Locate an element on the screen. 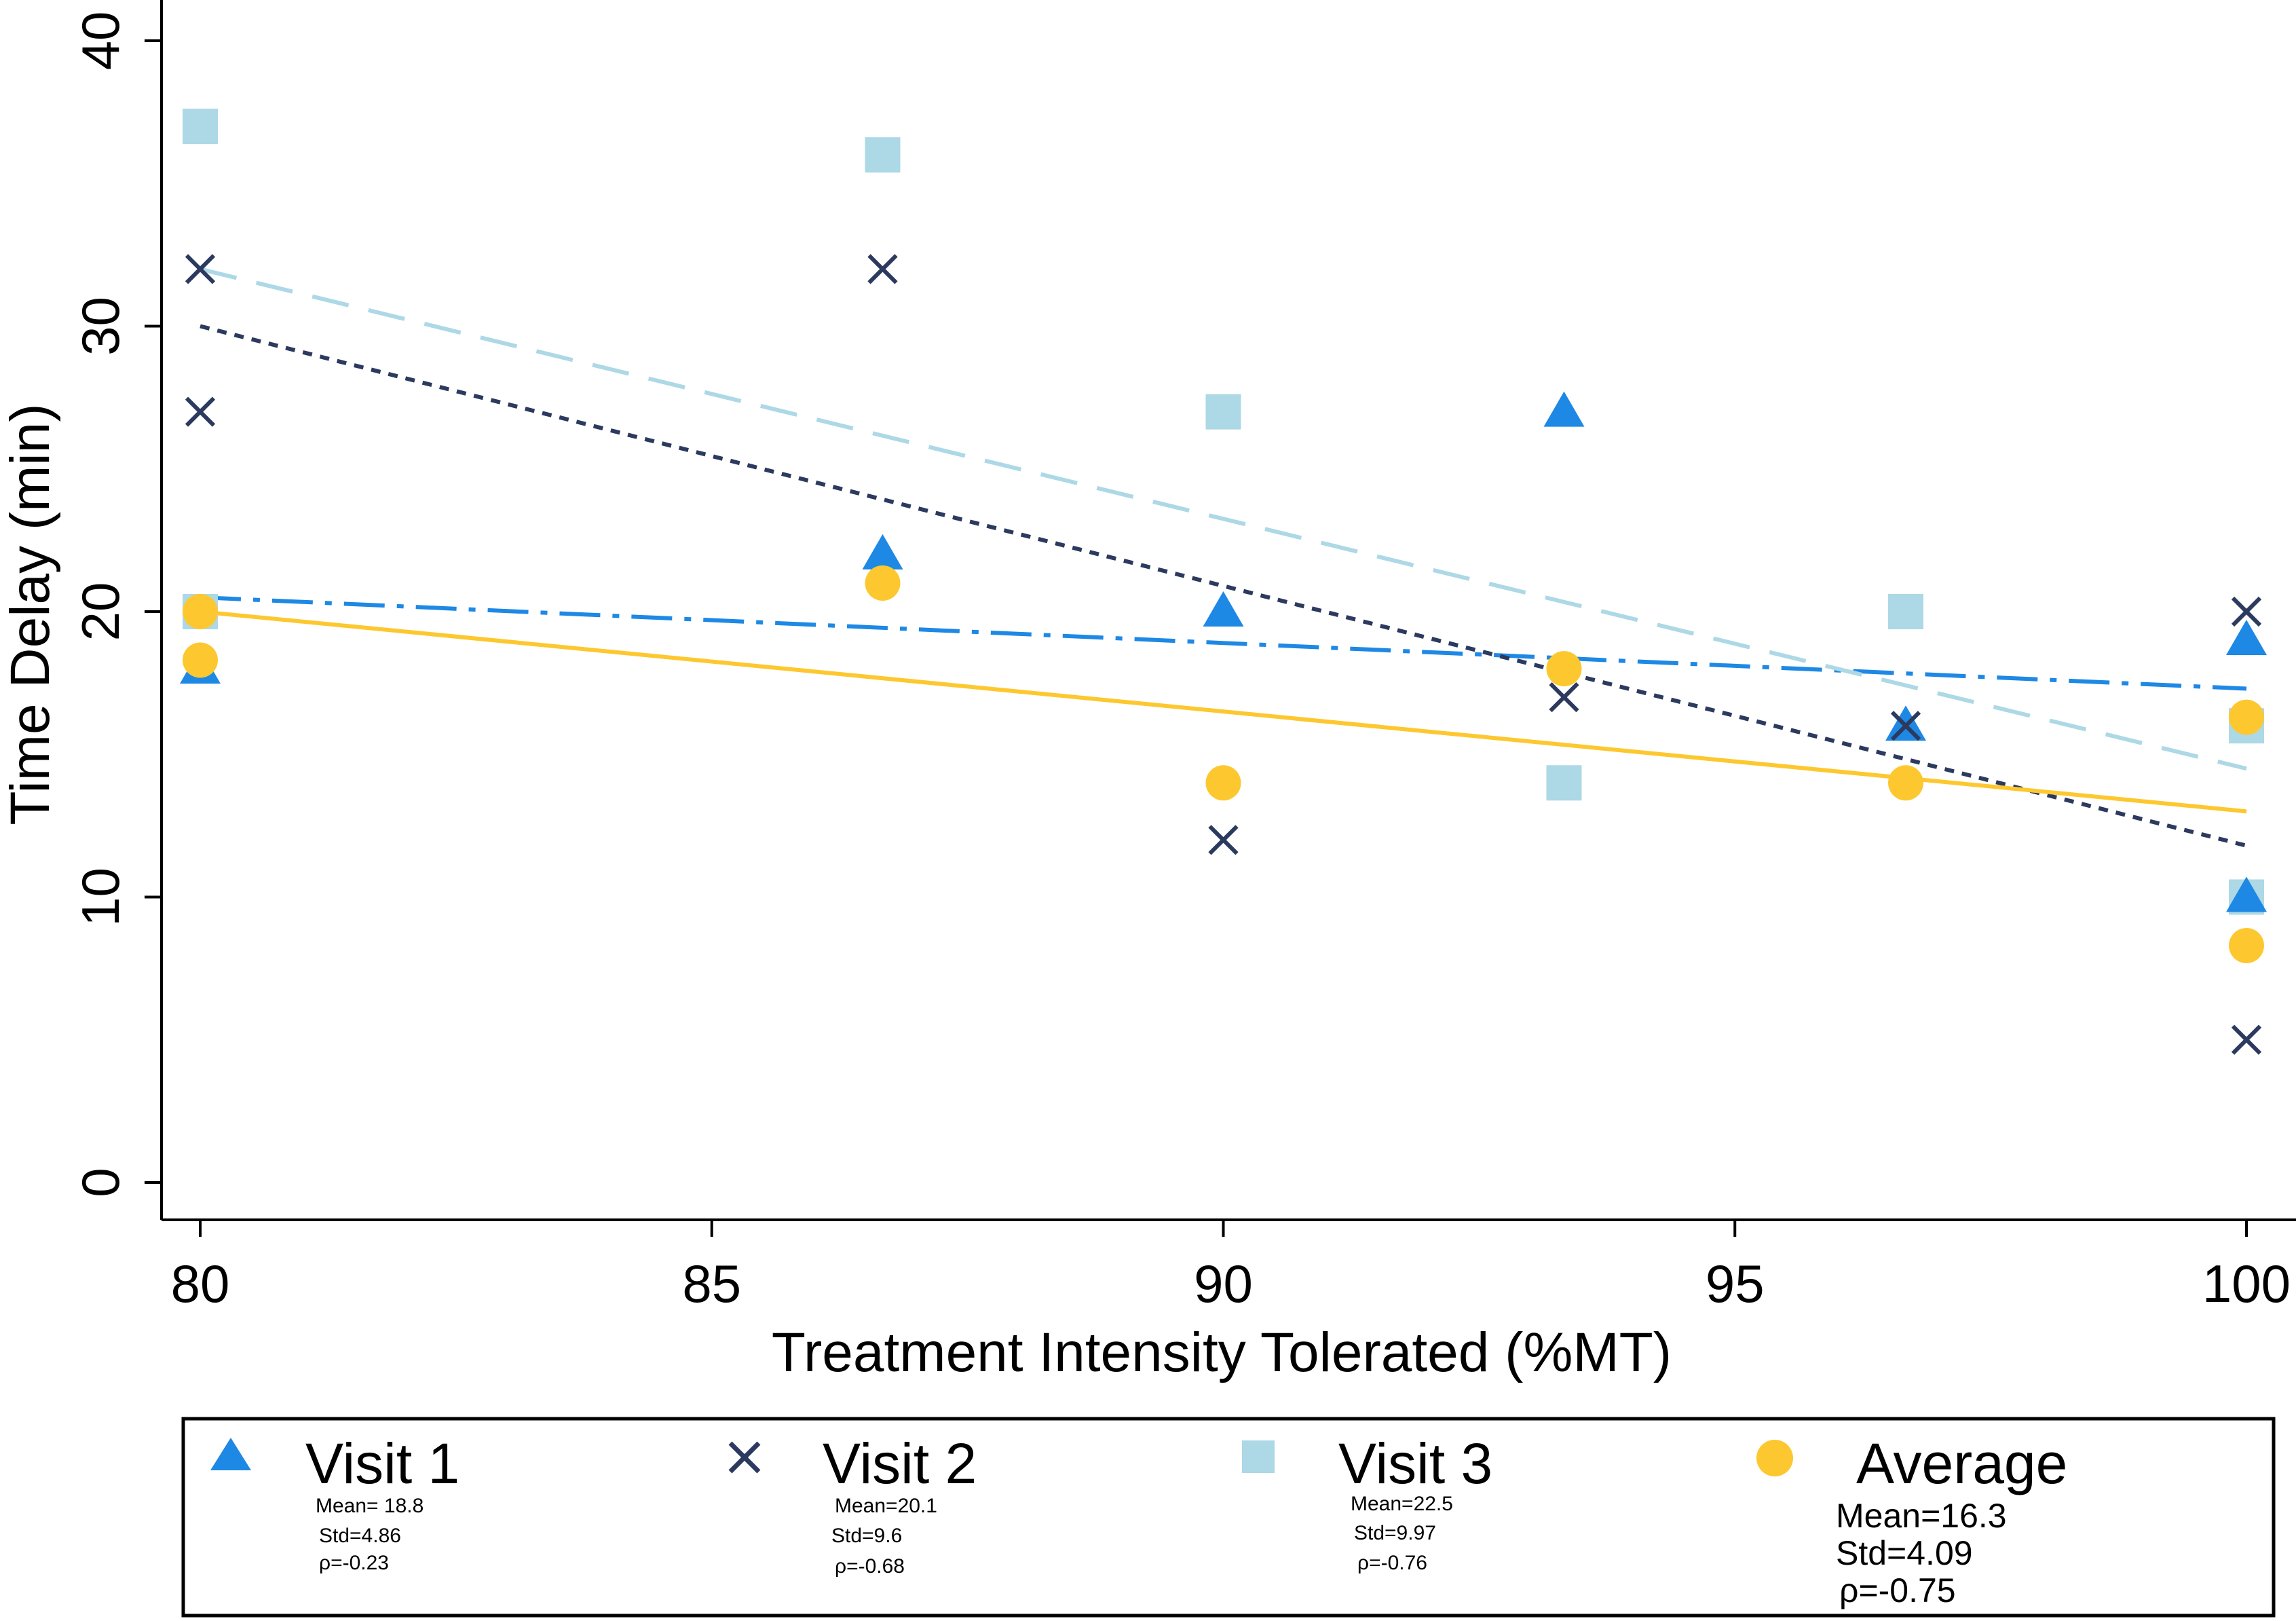  legend-std-visit2: Std=9.6 is located at coordinates (866, 1536).